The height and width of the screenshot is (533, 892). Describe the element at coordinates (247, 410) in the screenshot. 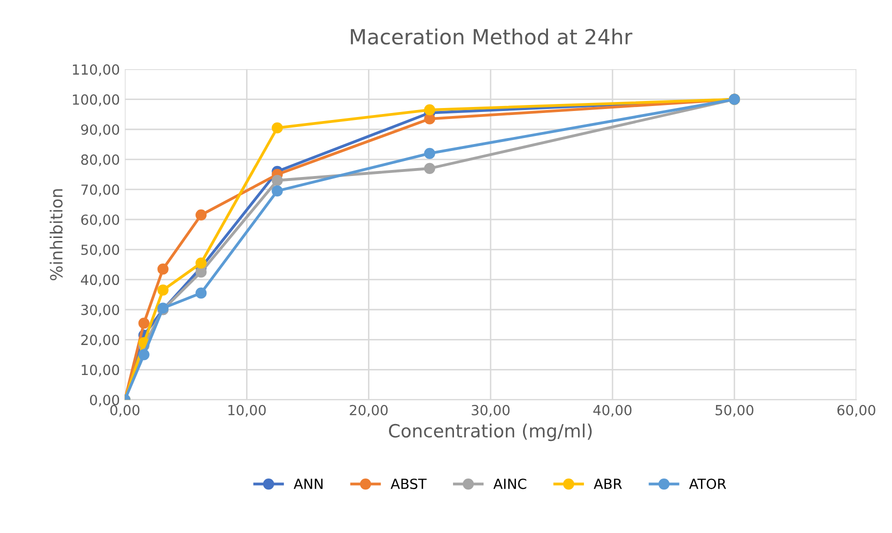

I see `x-tick-label: 10,00` at that location.